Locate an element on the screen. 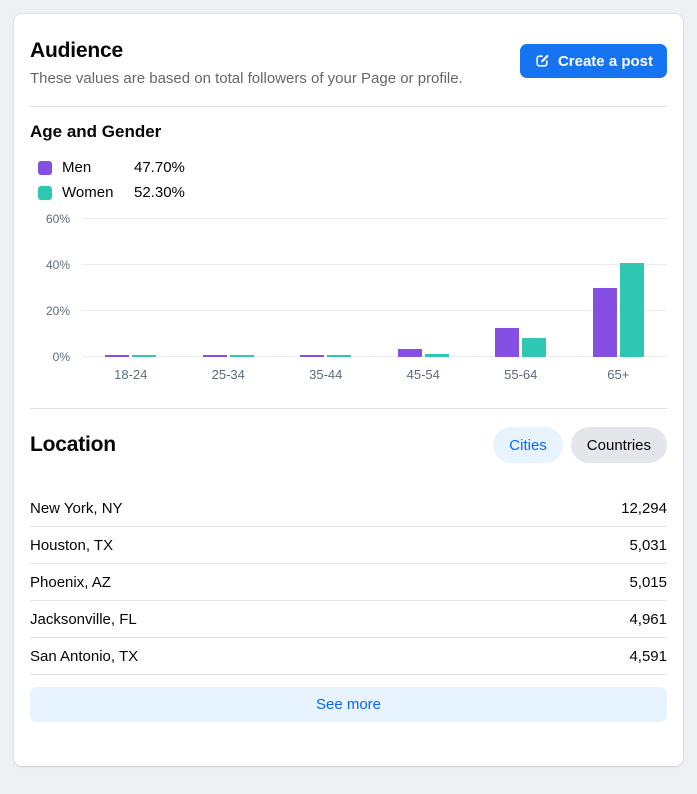  create-post-label: Create a post is located at coordinates (605, 61).